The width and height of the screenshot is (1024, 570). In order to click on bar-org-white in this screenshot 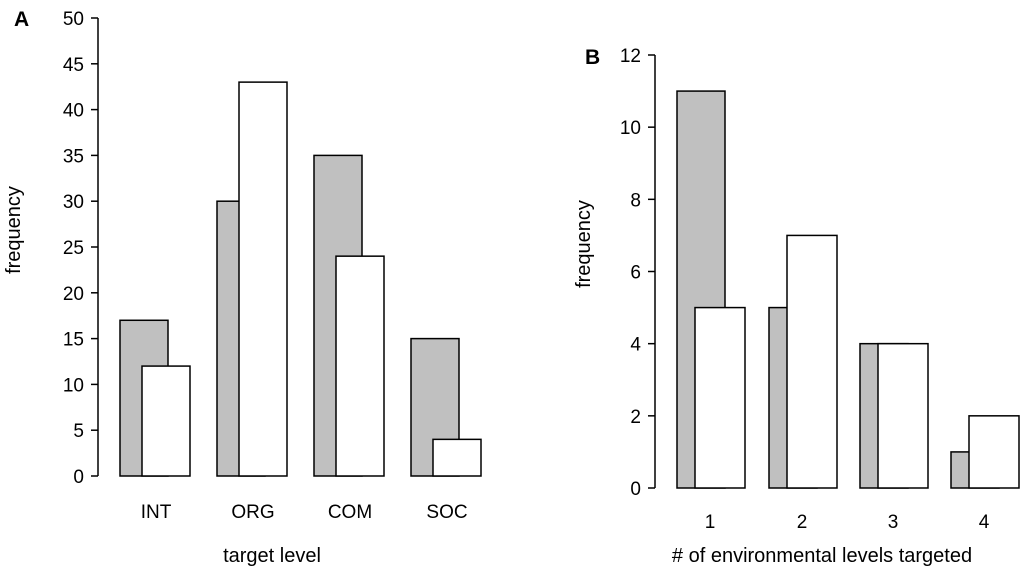, I will do `click(263, 279)`.